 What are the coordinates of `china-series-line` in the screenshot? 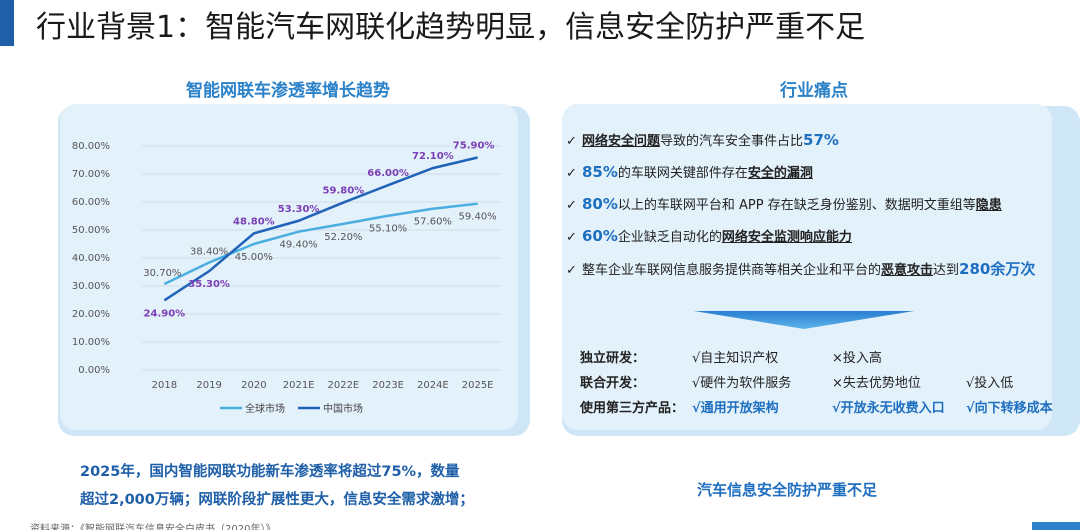 It's located at (320, 229).